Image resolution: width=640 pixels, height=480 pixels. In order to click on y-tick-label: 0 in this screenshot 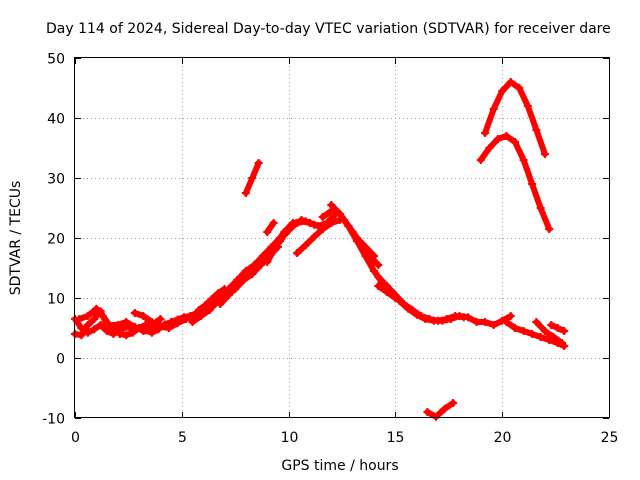, I will do `click(60, 360)`.